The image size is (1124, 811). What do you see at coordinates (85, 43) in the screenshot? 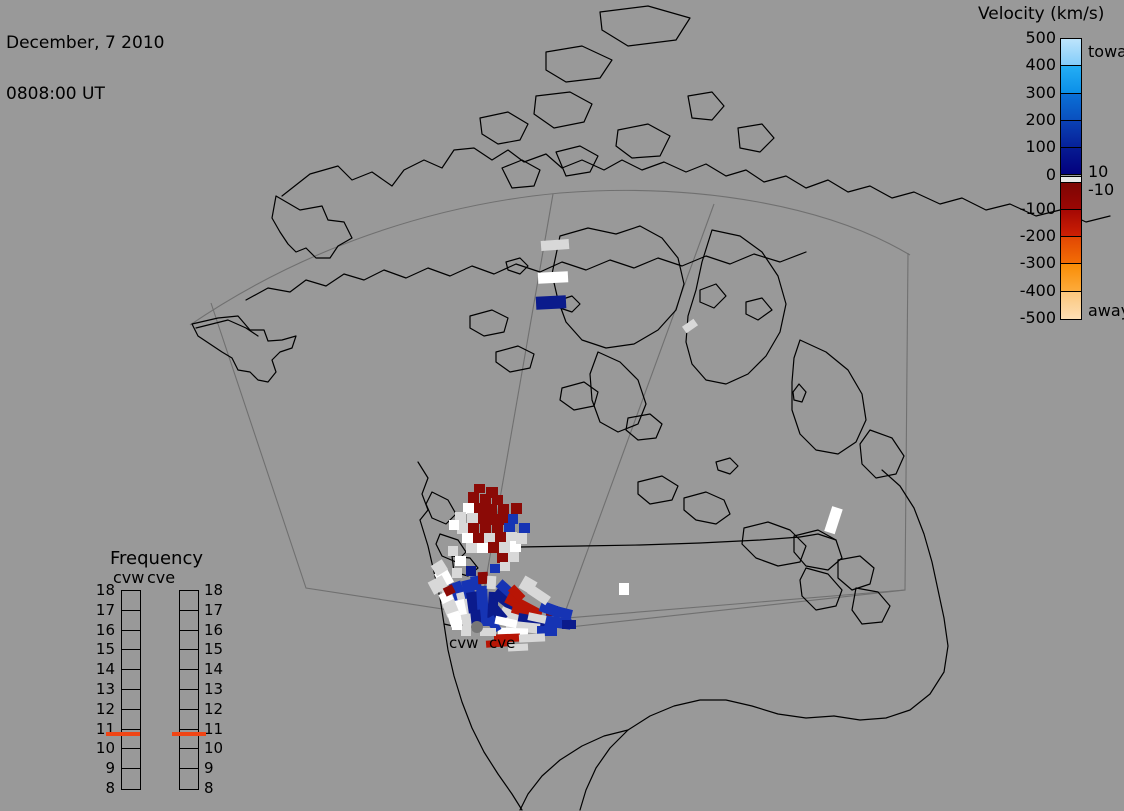
I see `timestamp-date: December, 7 2010` at bounding box center [85, 43].